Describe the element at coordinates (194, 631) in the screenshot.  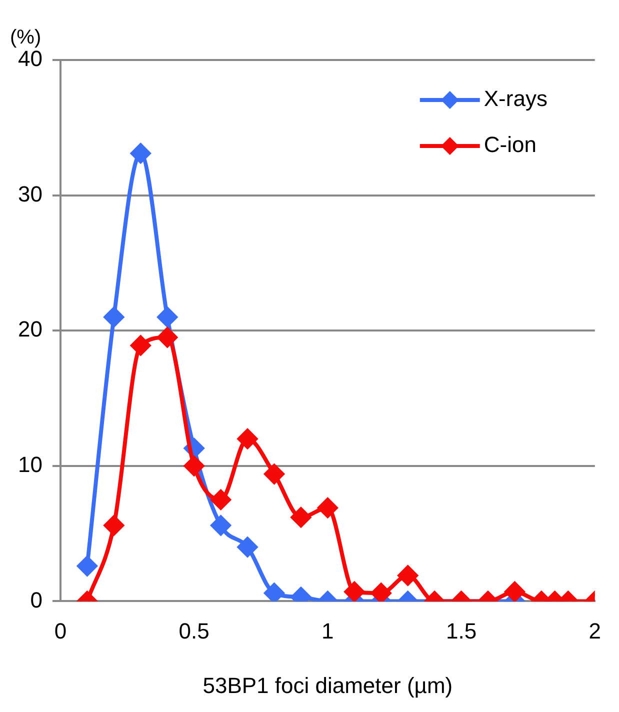
I see `x-tick-label: 0.5` at that location.